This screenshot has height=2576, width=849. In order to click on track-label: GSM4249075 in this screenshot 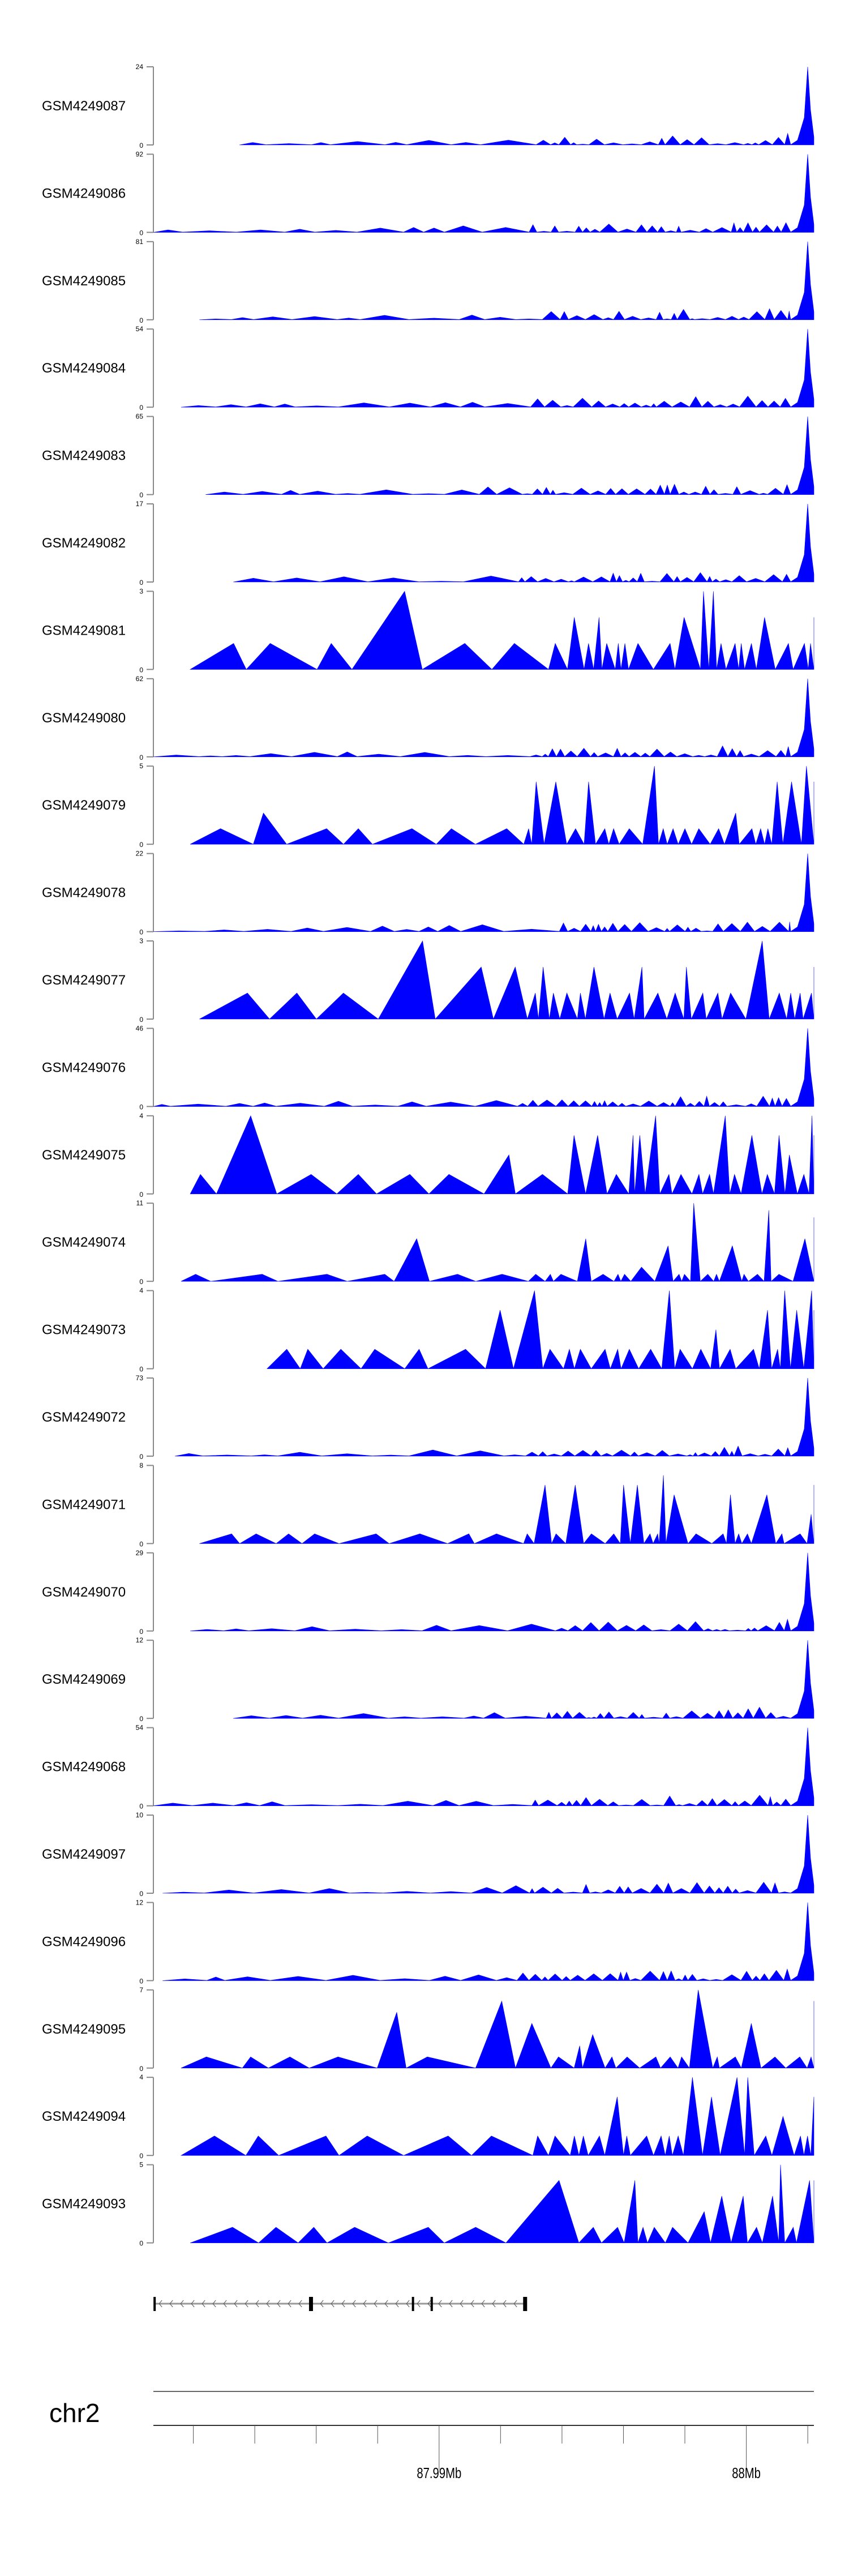, I will do `click(84, 1155)`.